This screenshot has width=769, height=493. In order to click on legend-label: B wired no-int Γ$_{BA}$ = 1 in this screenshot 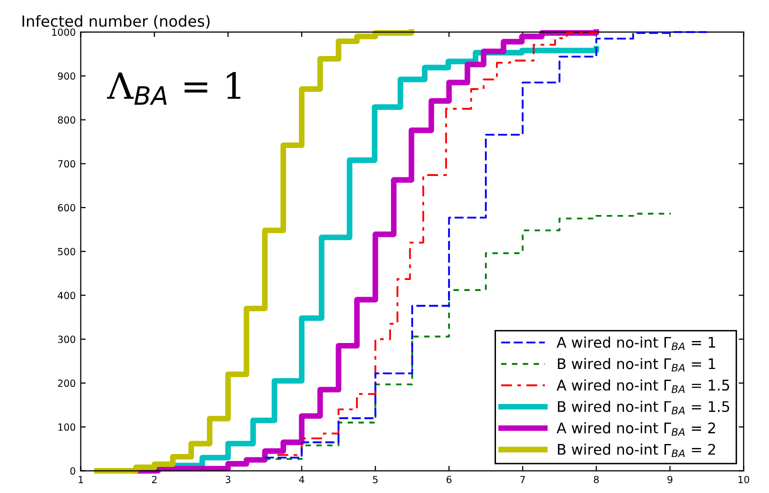, I will do `click(637, 365)`.